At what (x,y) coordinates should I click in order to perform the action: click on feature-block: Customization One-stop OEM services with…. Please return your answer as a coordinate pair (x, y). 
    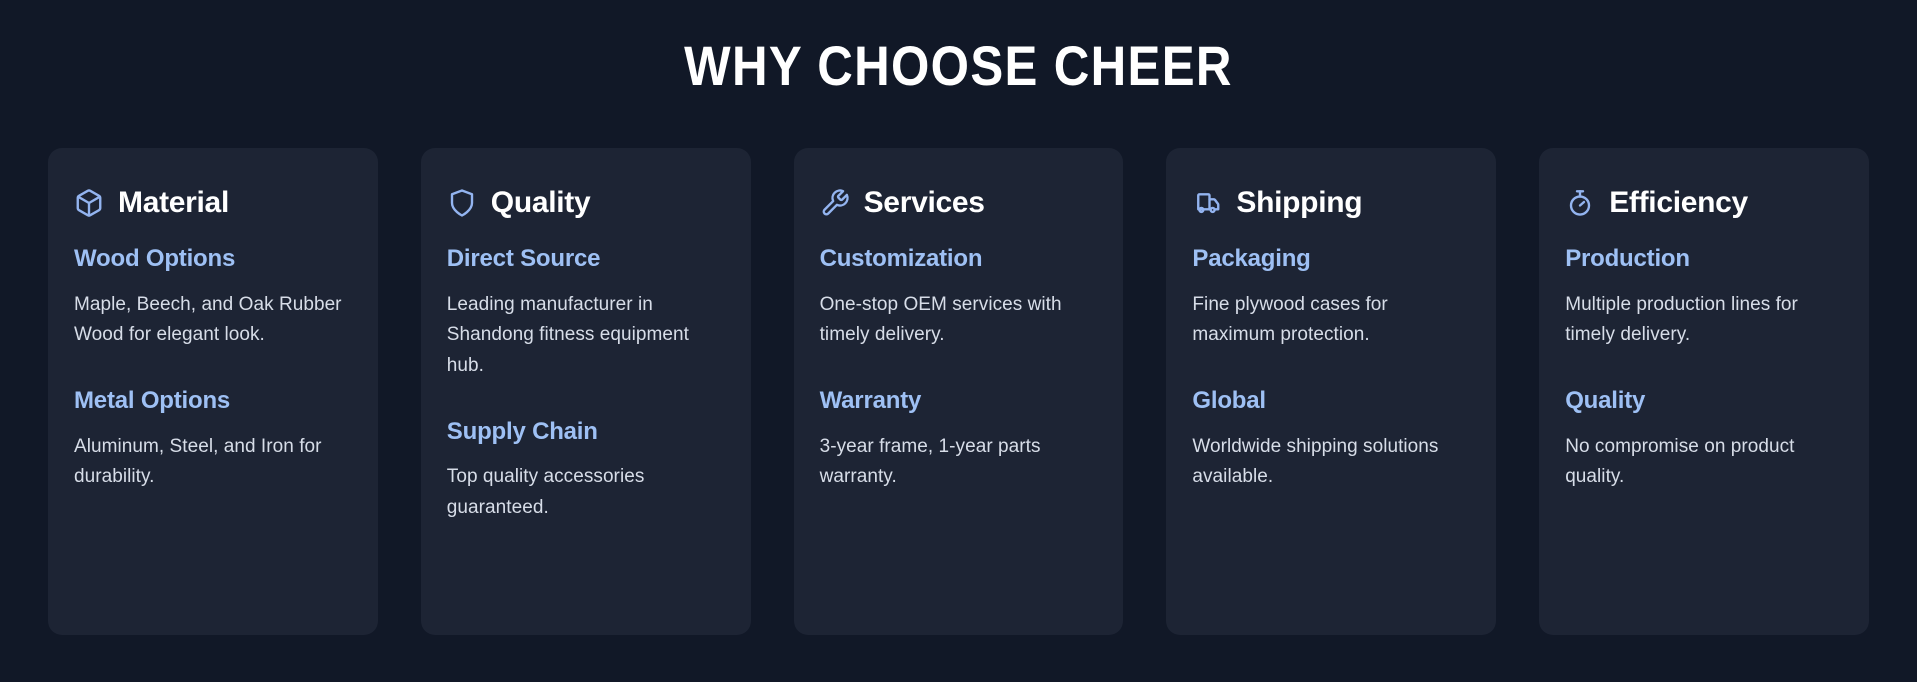
    Looking at the image, I should click on (959, 298).